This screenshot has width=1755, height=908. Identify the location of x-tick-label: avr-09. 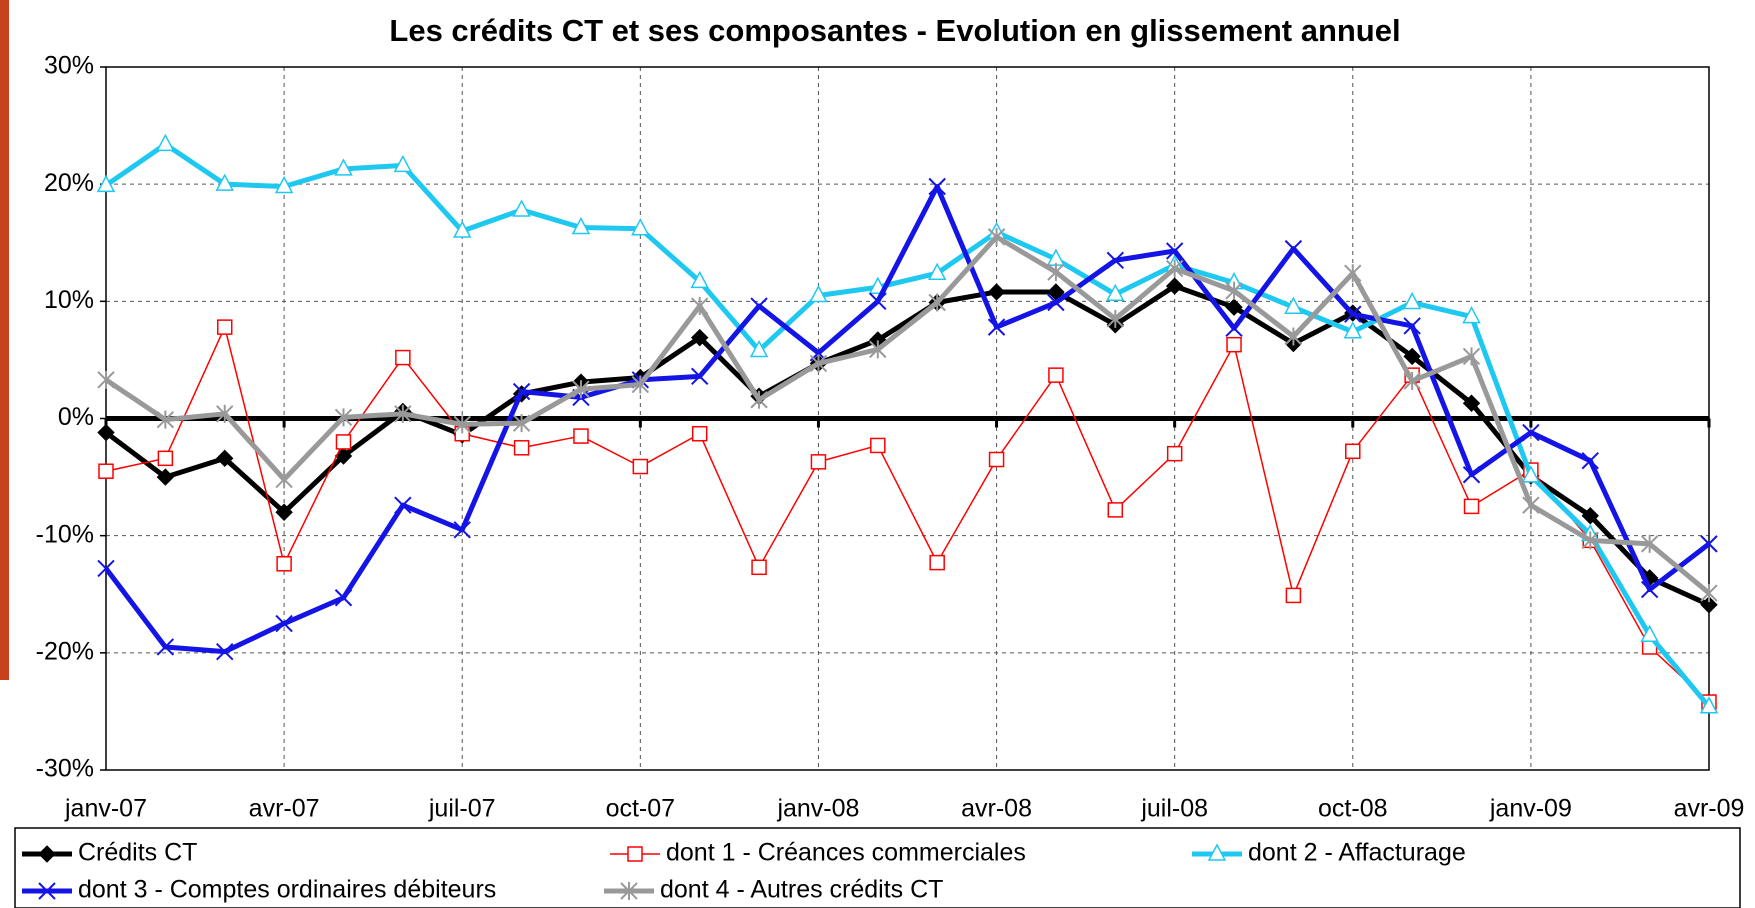
(1709, 809).